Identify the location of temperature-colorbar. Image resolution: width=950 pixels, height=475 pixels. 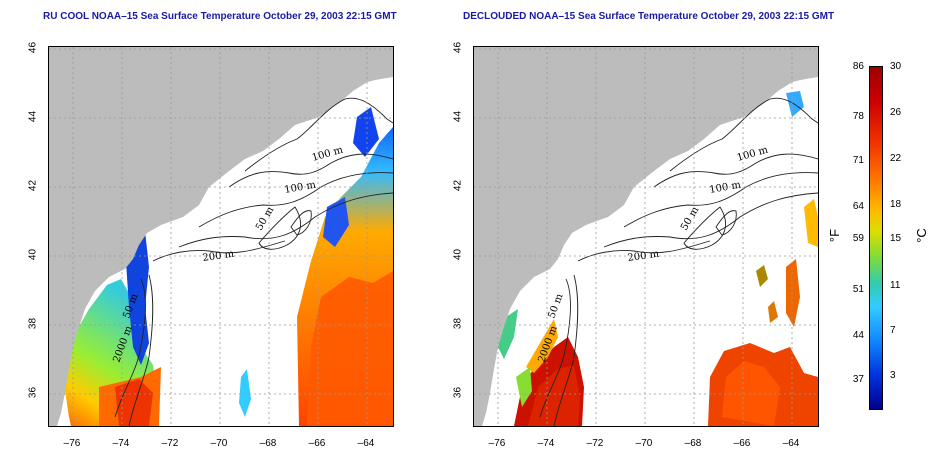
(876, 238).